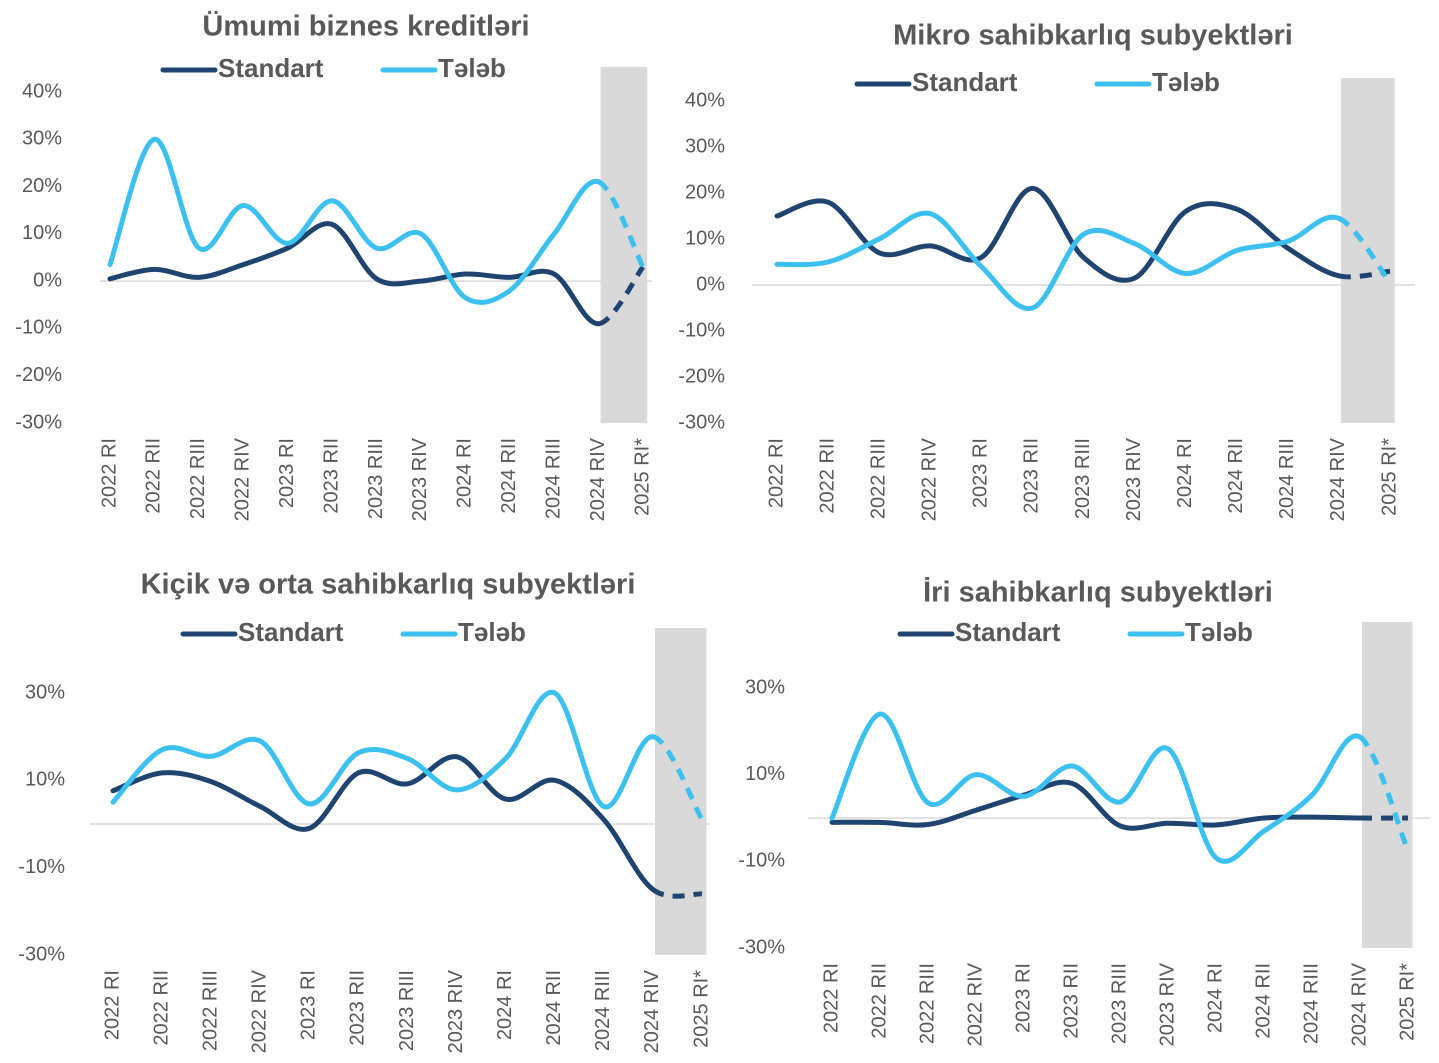 The image size is (1439, 1063). I want to click on chart-title: Ümumi biznes kreditləri, so click(365, 26).